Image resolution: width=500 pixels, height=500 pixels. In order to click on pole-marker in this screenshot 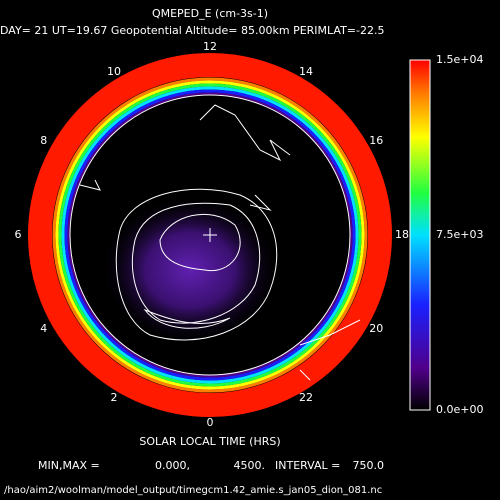, I will do `click(210, 235)`.